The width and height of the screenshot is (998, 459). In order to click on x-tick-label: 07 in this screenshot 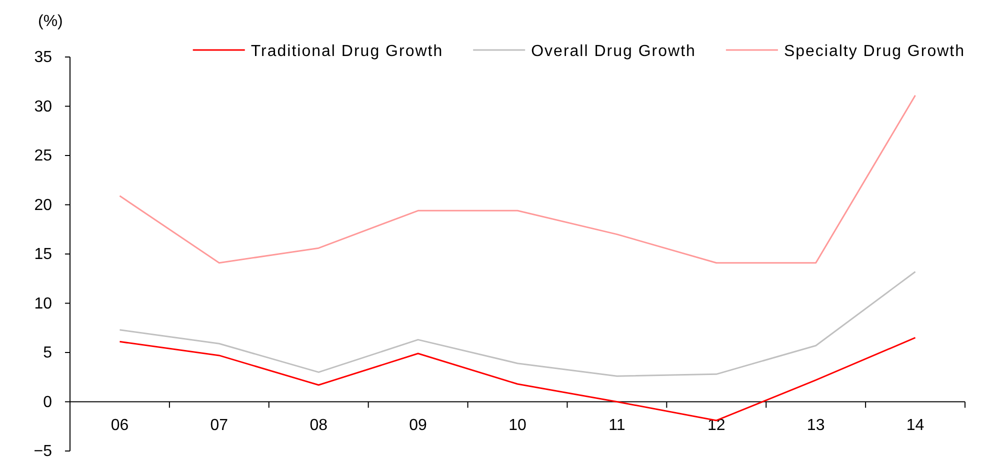, I will do `click(219, 425)`.